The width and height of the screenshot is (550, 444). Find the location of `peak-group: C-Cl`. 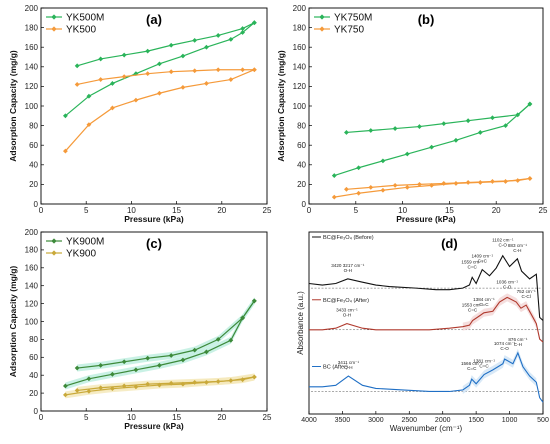

peak-group: C-Cl is located at coordinates (526, 296).